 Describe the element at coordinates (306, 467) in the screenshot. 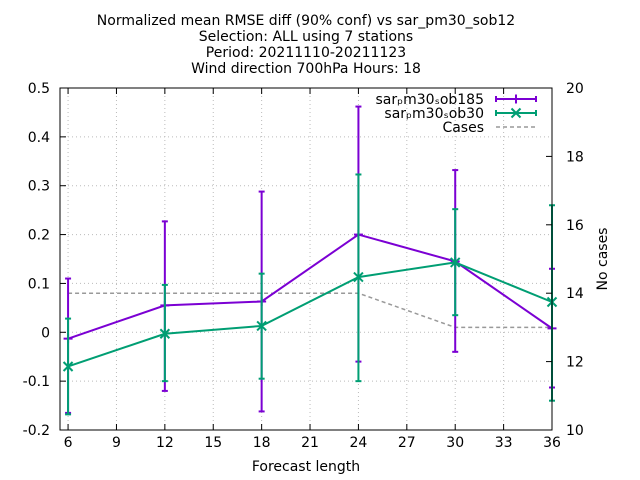

I see `x-axis-label: Forecast length` at that location.